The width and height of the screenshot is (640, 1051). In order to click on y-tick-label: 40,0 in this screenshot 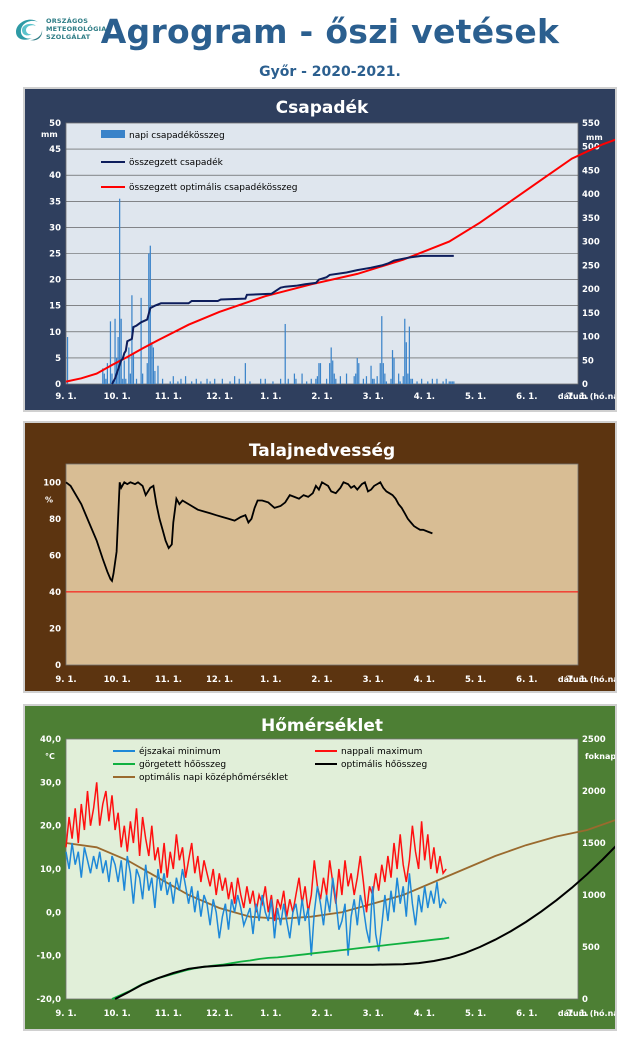, I will do `click(50, 740)`.